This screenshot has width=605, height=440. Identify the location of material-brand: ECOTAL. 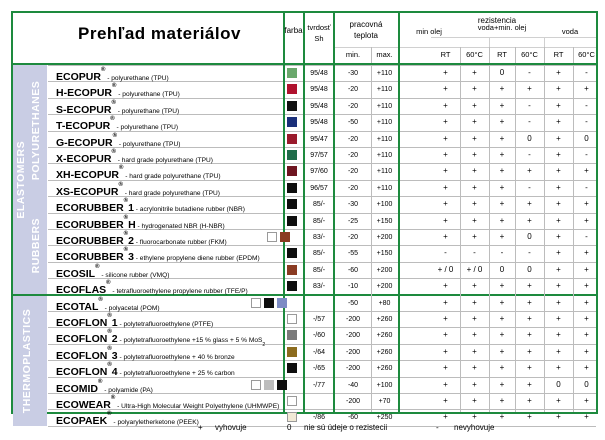
(77, 306).